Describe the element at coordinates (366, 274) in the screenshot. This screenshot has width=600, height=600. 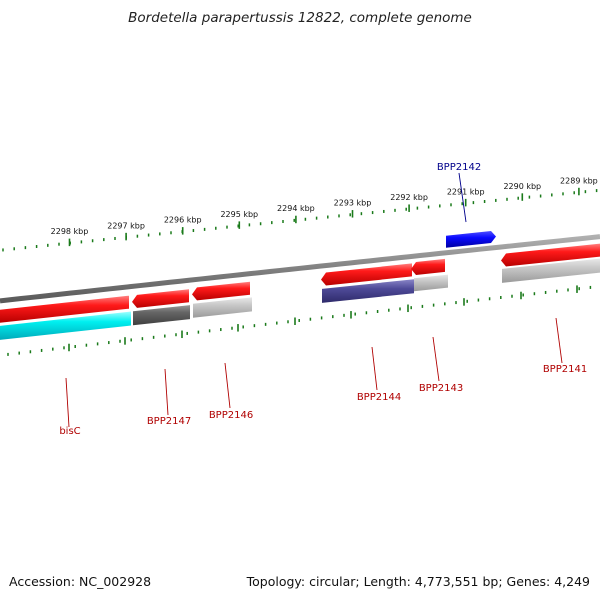
I see `gene-bpp2144-arrow` at that location.